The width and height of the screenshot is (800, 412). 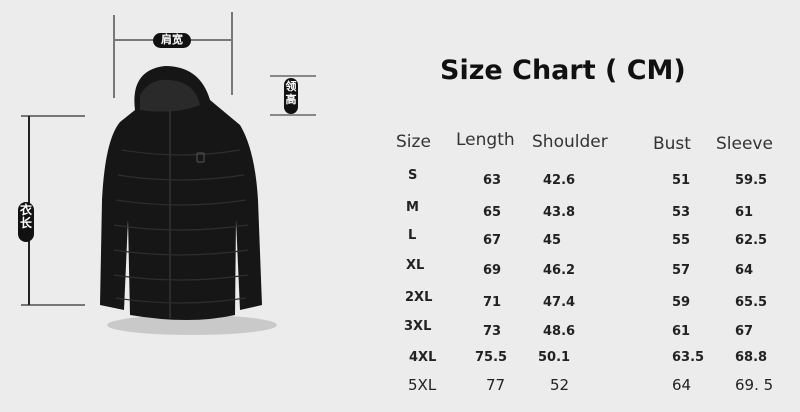 What do you see at coordinates (681, 240) in the screenshot?
I see `cell-bust: 55` at bounding box center [681, 240].